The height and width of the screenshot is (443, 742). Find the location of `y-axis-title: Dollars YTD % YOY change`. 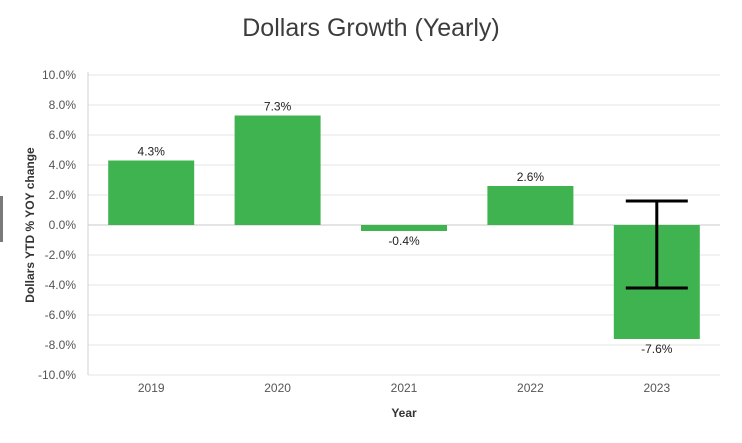

y-axis-title: Dollars YTD % YOY change is located at coordinates (30, 225).